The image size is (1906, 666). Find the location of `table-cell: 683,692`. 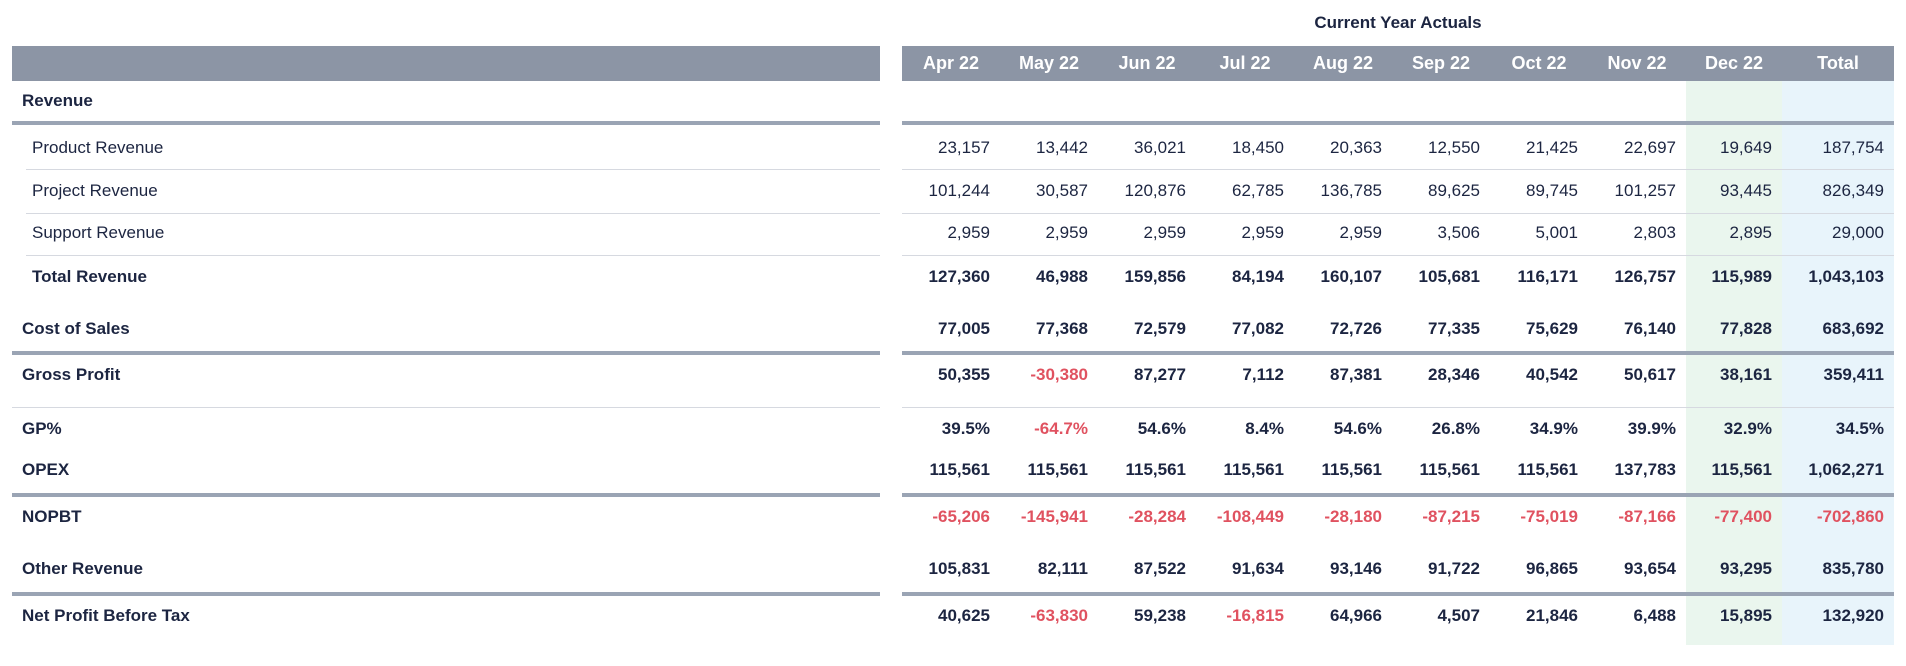

table-cell: 683,692 is located at coordinates (1853, 328).